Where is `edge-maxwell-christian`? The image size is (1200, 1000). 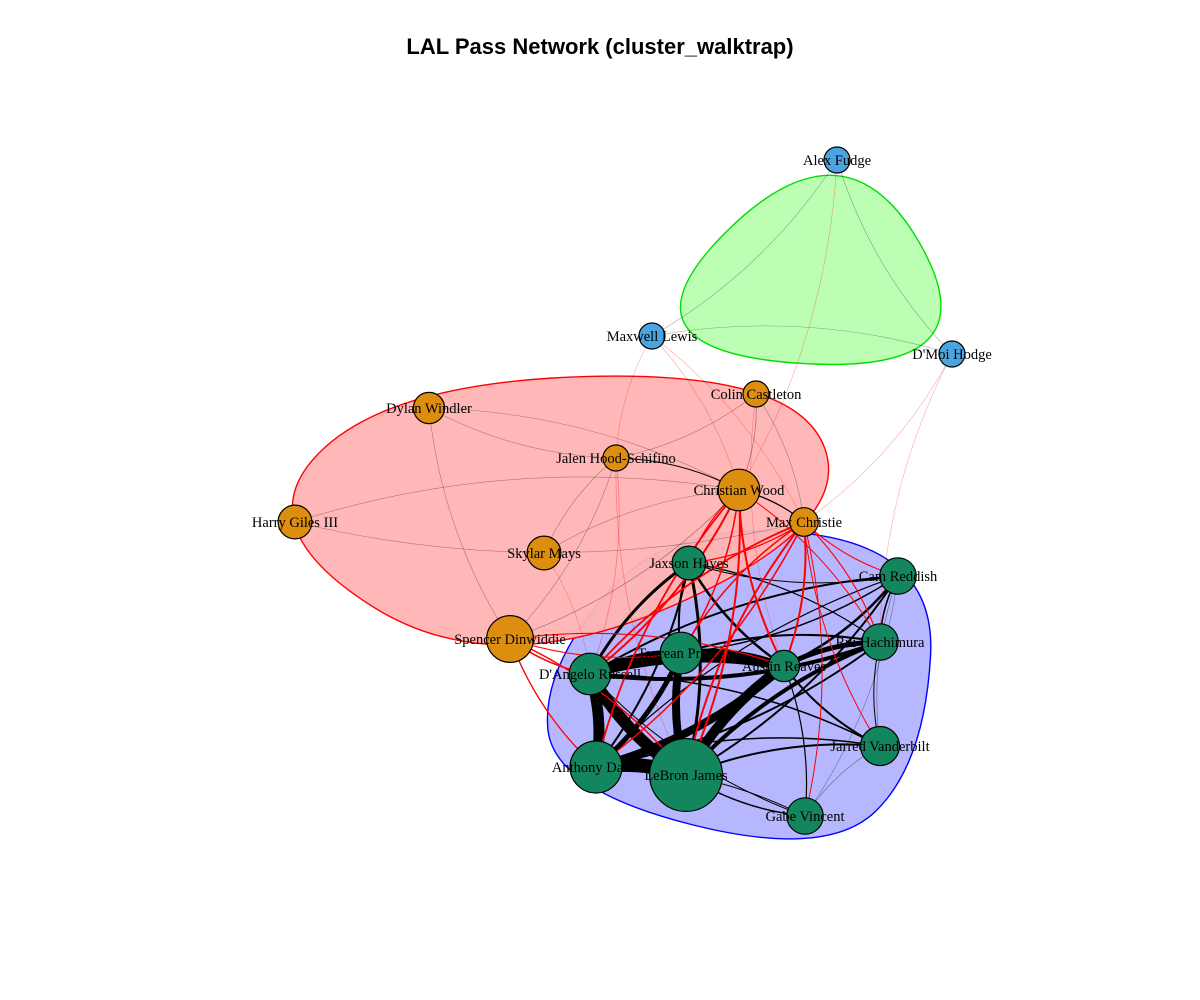
edge-maxwell-christian is located at coordinates (695, 413).